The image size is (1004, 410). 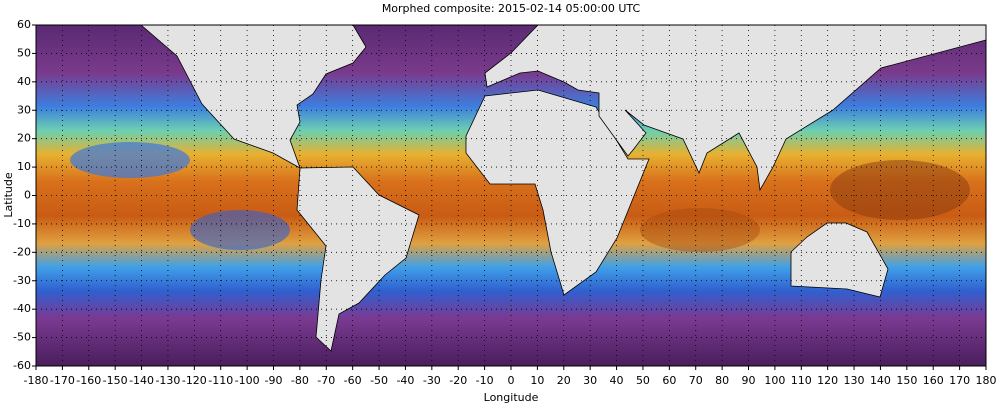 What do you see at coordinates (115, 380) in the screenshot?
I see `x-tick-label: -150` at bounding box center [115, 380].